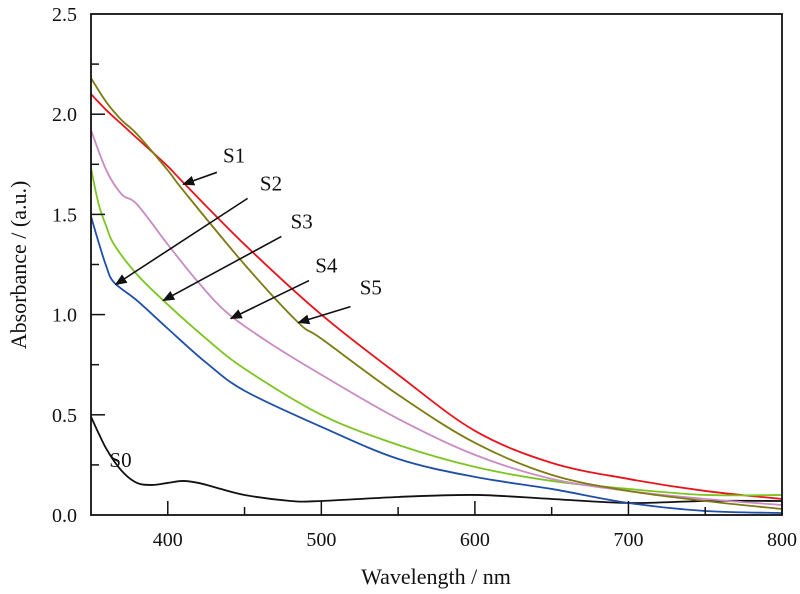 The height and width of the screenshot is (594, 800). I want to click on y-tick-label: 0.5, so click(64, 416).